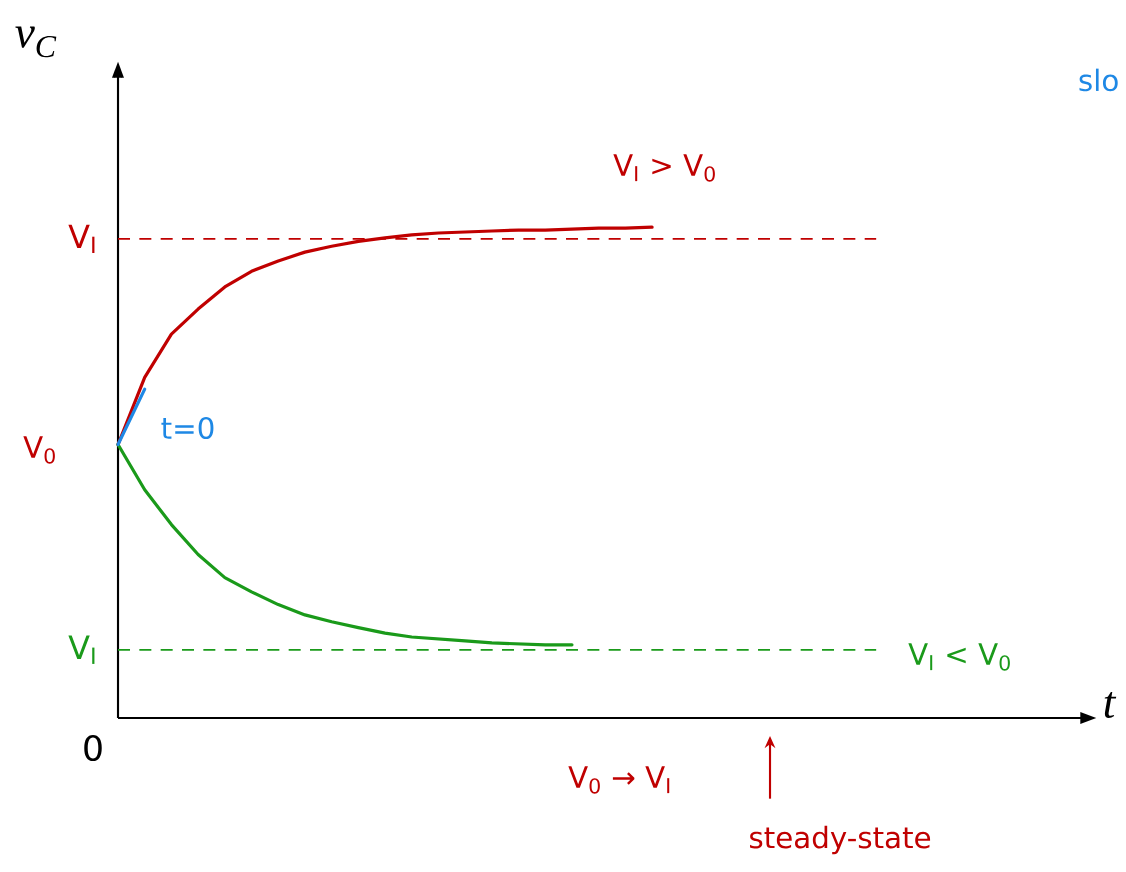  What do you see at coordinates (619, 780) in the screenshot?
I see `text: V$_{0}$ → V$_{I}$` at bounding box center [619, 780].